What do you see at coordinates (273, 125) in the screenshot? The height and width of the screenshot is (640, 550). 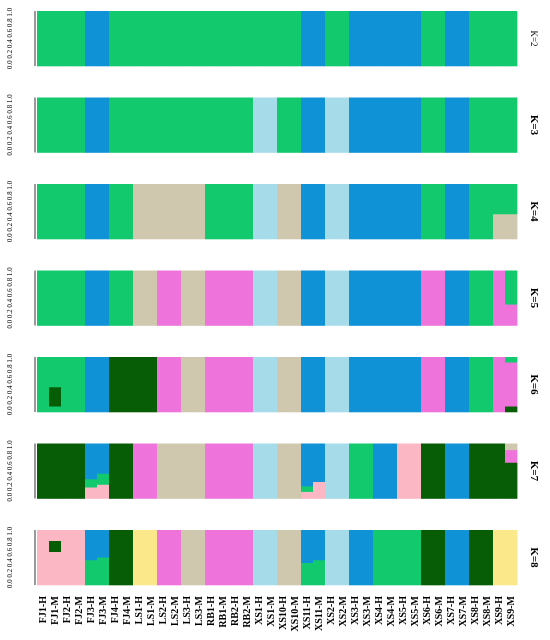 I see `panel-k3: 0.0 0.2 0.4 0.6 0.8 1.0 K=3` at bounding box center [273, 125].